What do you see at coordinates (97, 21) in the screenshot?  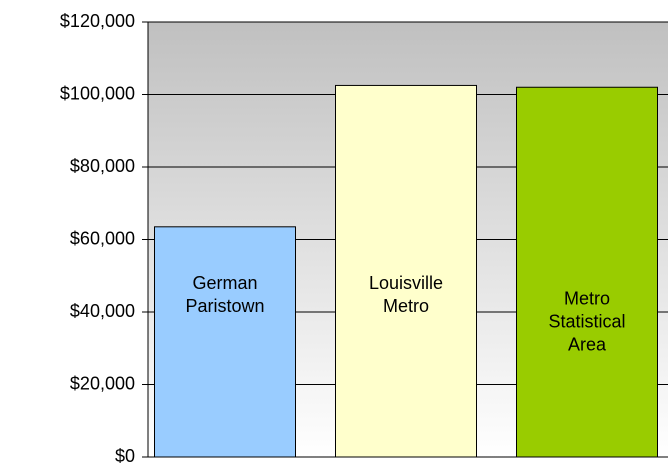 I see `y-tick-label: $120,000` at bounding box center [97, 21].